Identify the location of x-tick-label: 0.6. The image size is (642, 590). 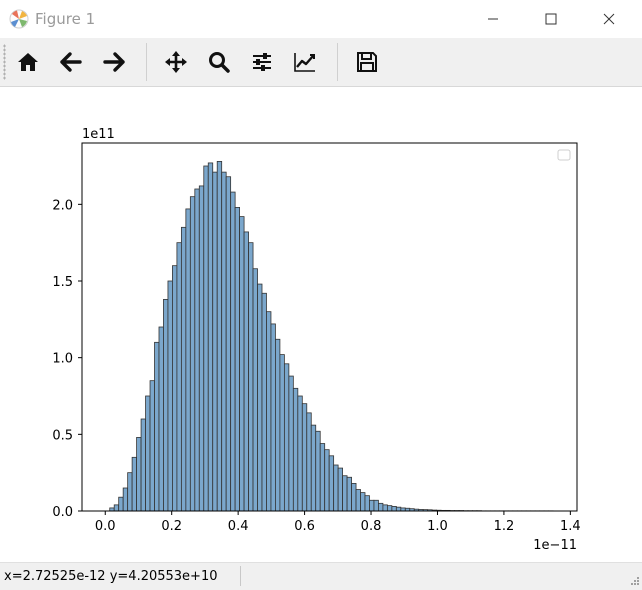
(304, 526).